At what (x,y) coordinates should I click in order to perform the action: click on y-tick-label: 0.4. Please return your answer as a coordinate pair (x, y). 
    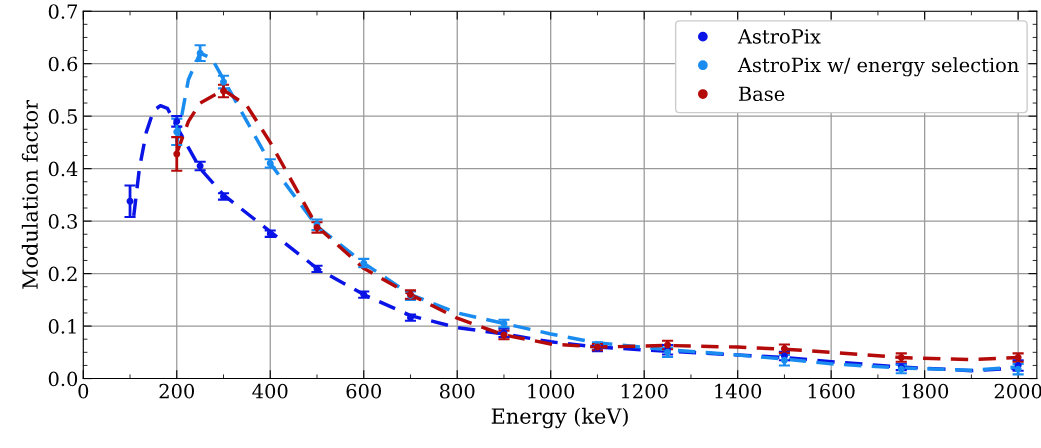
    Looking at the image, I should click on (63, 169).